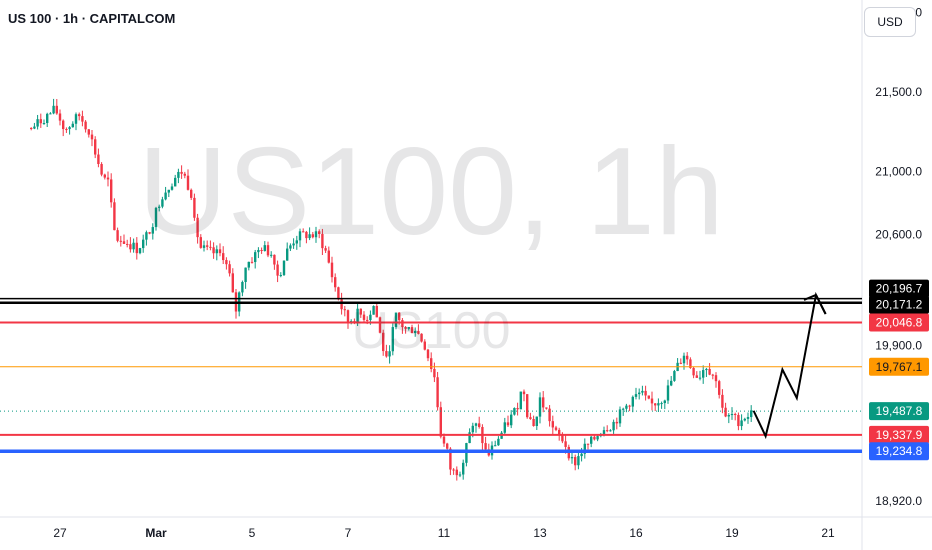 This screenshot has height=550, width=932. I want to click on x-tick-label: 21, so click(828, 533).